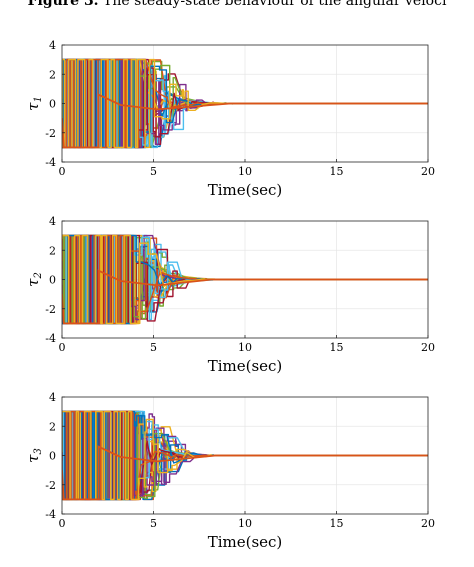 This screenshot has width=474, height=567. Describe the element at coordinates (38, 99) in the screenshot. I see `y-axis-label-sub: 1` at that location.